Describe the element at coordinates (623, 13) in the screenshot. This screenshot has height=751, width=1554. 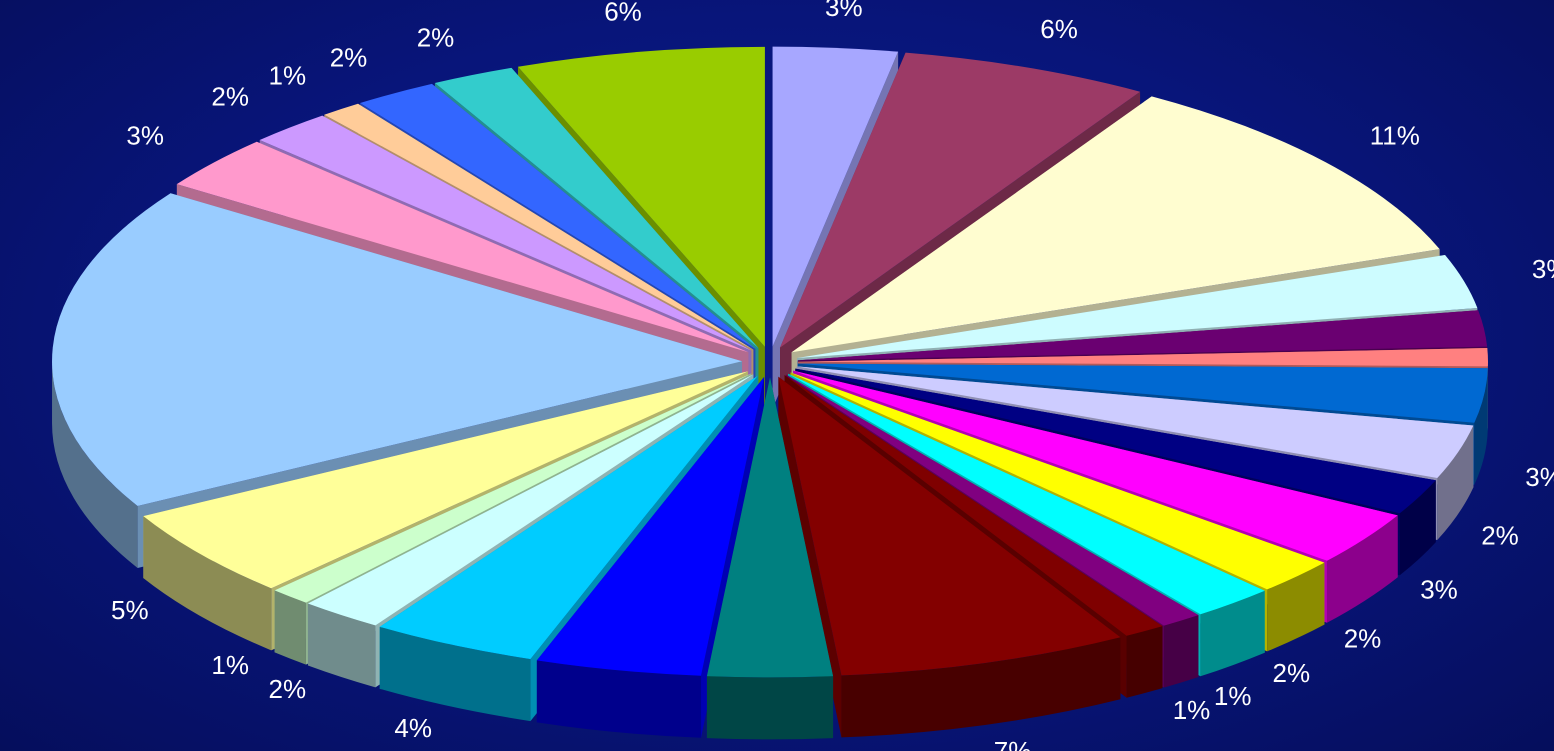
I see `slice-label-28: 6%` at that location.